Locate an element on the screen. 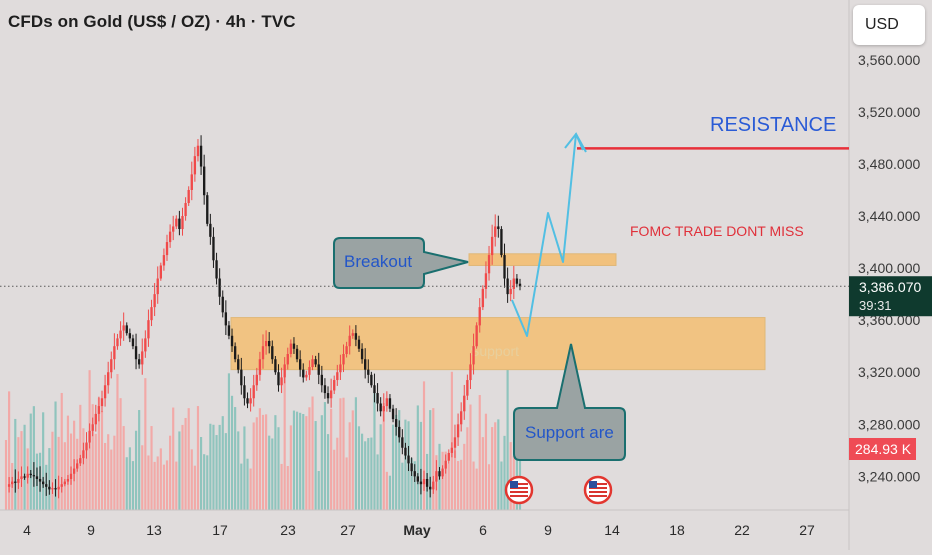 This screenshot has height=555, width=932. support-zone is located at coordinates (498, 344).